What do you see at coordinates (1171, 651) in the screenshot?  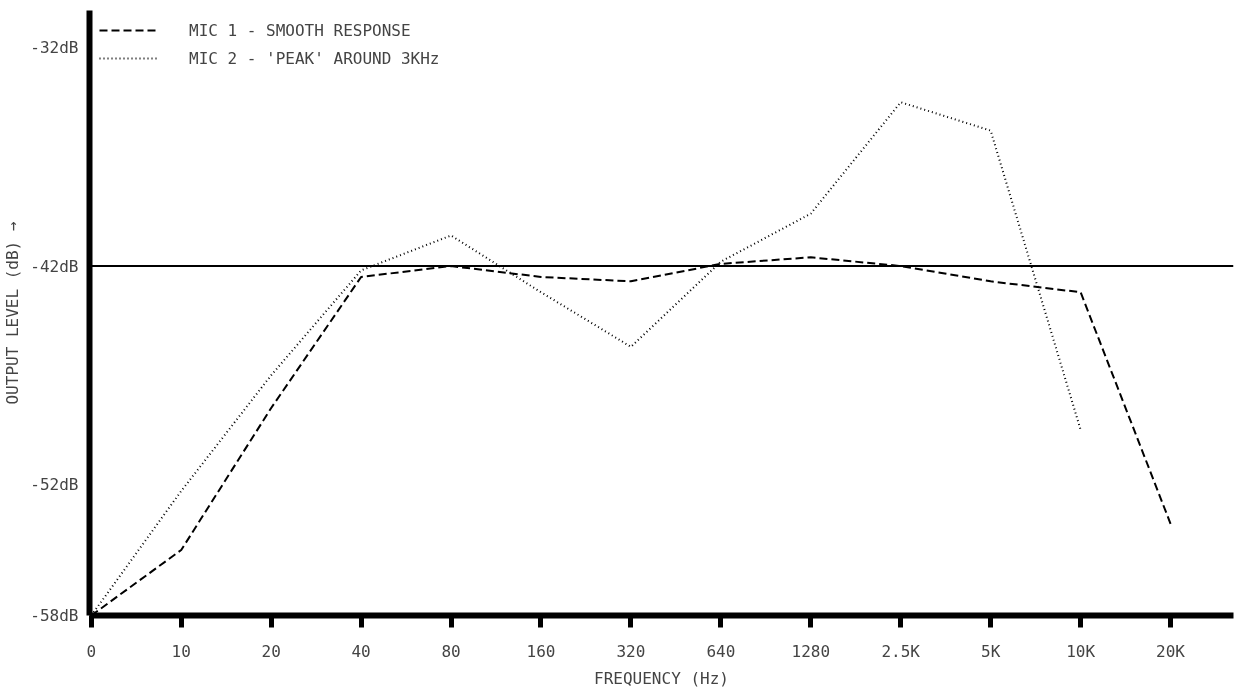 I see `x-tick-label: 20K` at bounding box center [1171, 651].